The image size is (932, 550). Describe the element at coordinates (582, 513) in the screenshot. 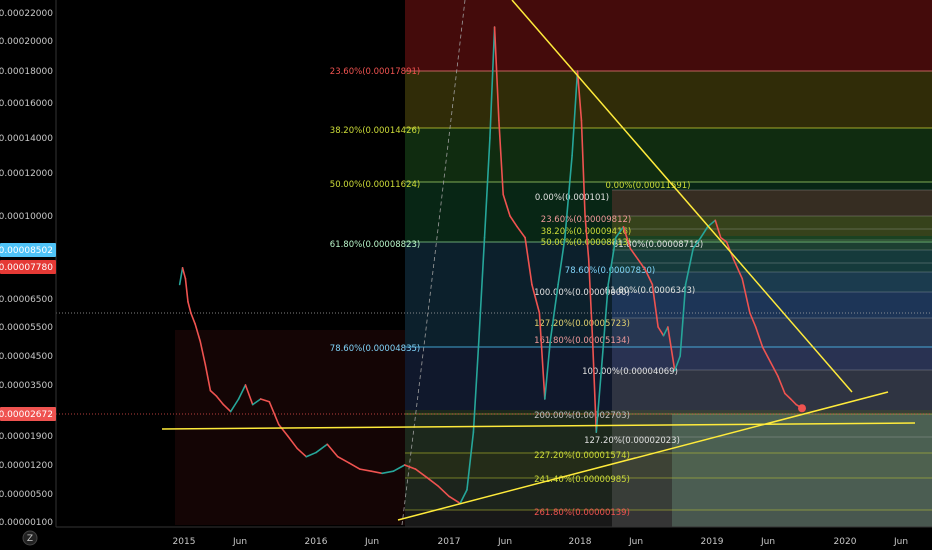

I see `fib-label: 261.80%(0.00000139)` at that location.